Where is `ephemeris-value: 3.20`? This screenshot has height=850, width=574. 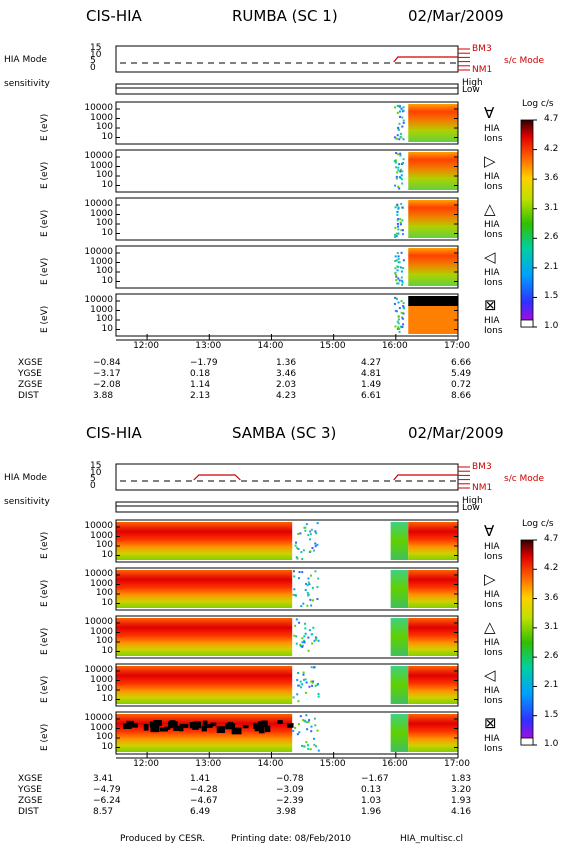
ephemeris-value: 3.20 is located at coordinates (461, 790).